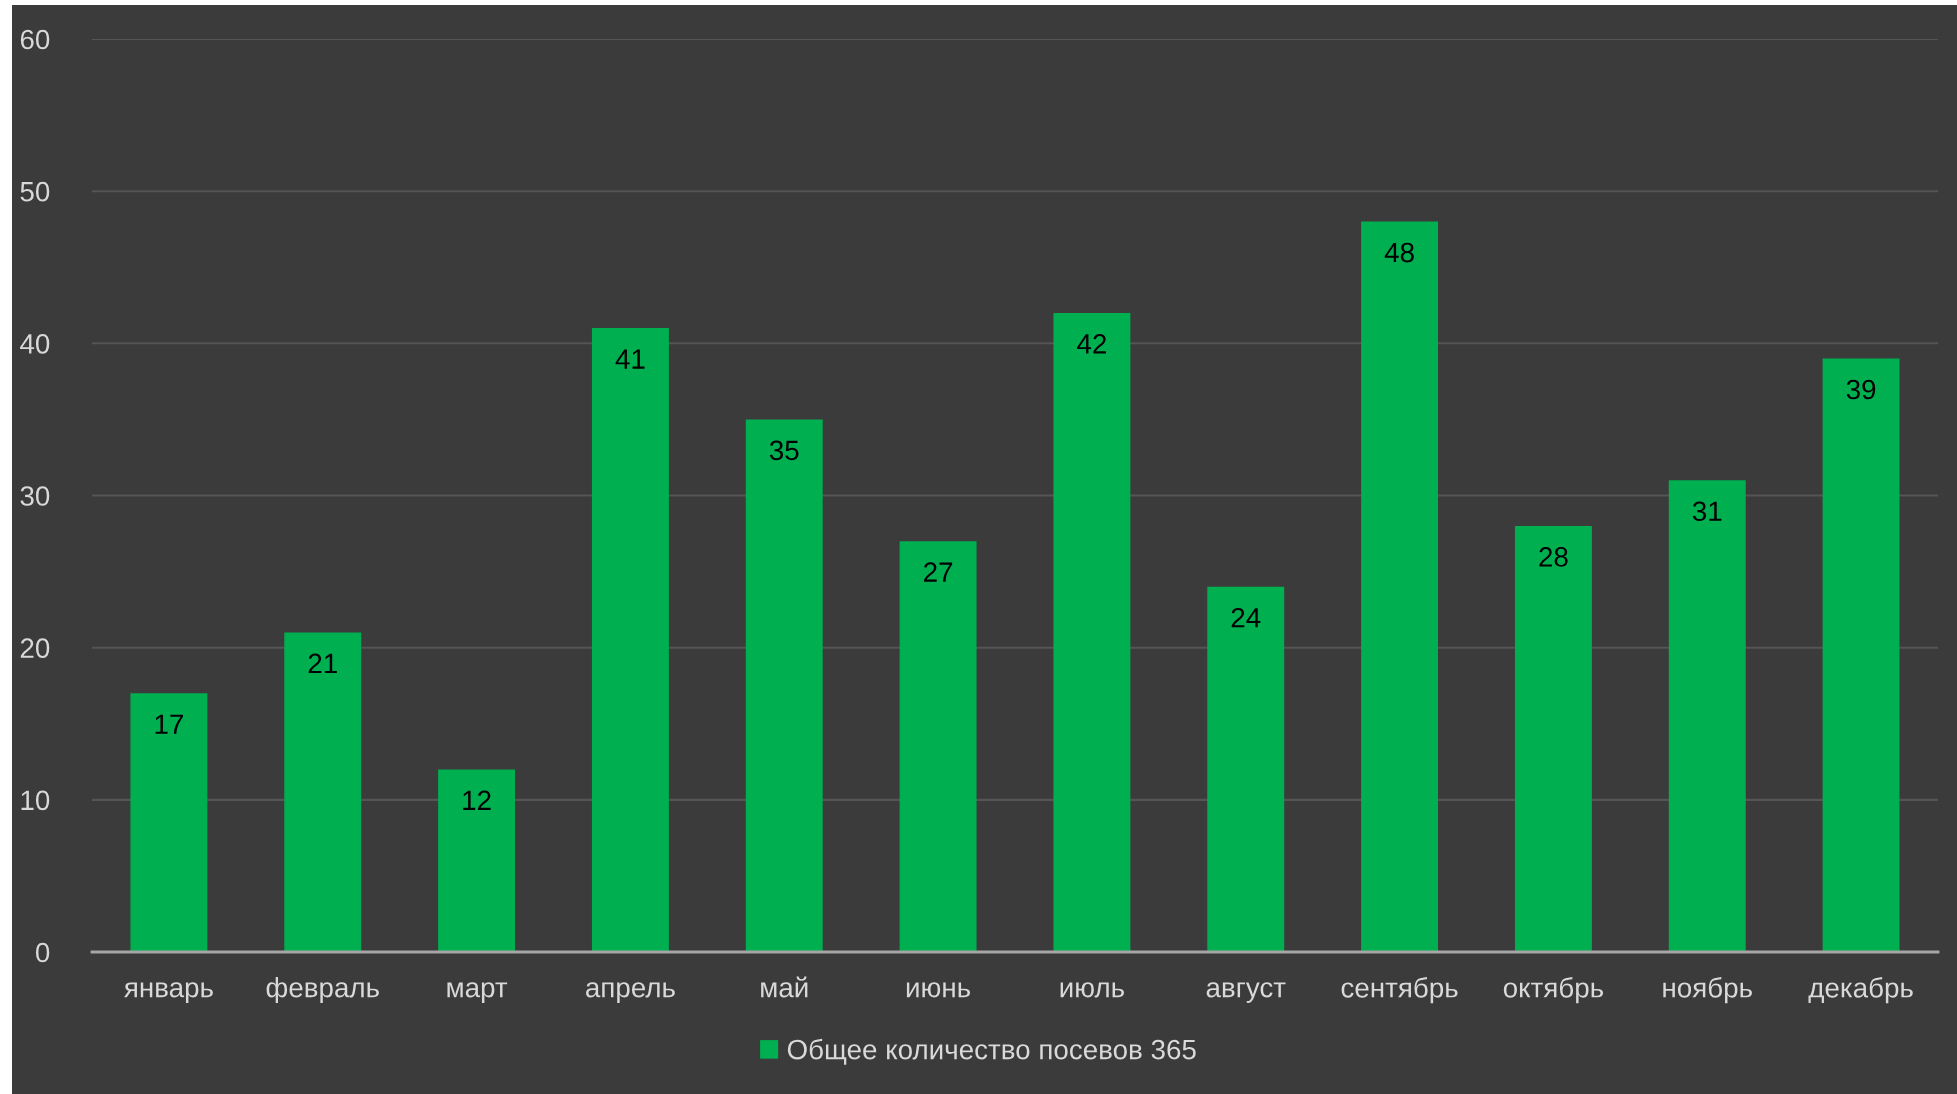 The image size is (1957, 1094). What do you see at coordinates (1246, 992) in the screenshot?
I see `x-tick-label: август` at bounding box center [1246, 992].